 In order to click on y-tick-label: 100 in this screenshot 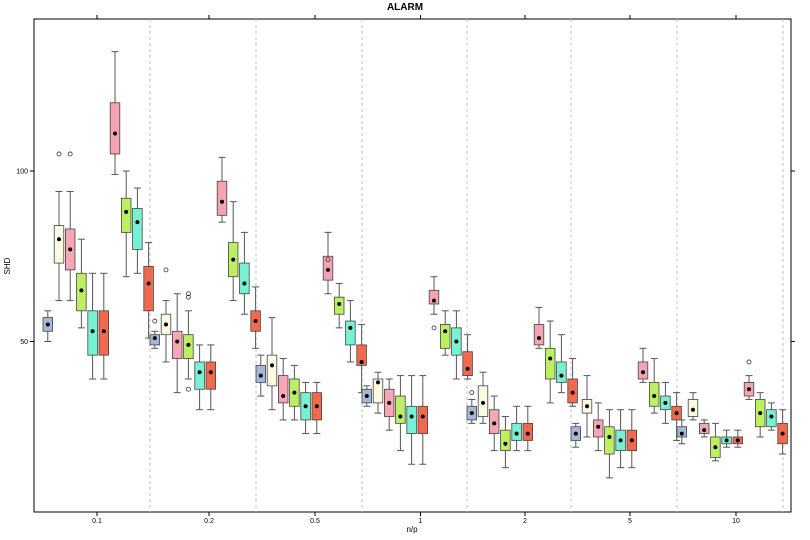, I will do `click(22, 172)`.